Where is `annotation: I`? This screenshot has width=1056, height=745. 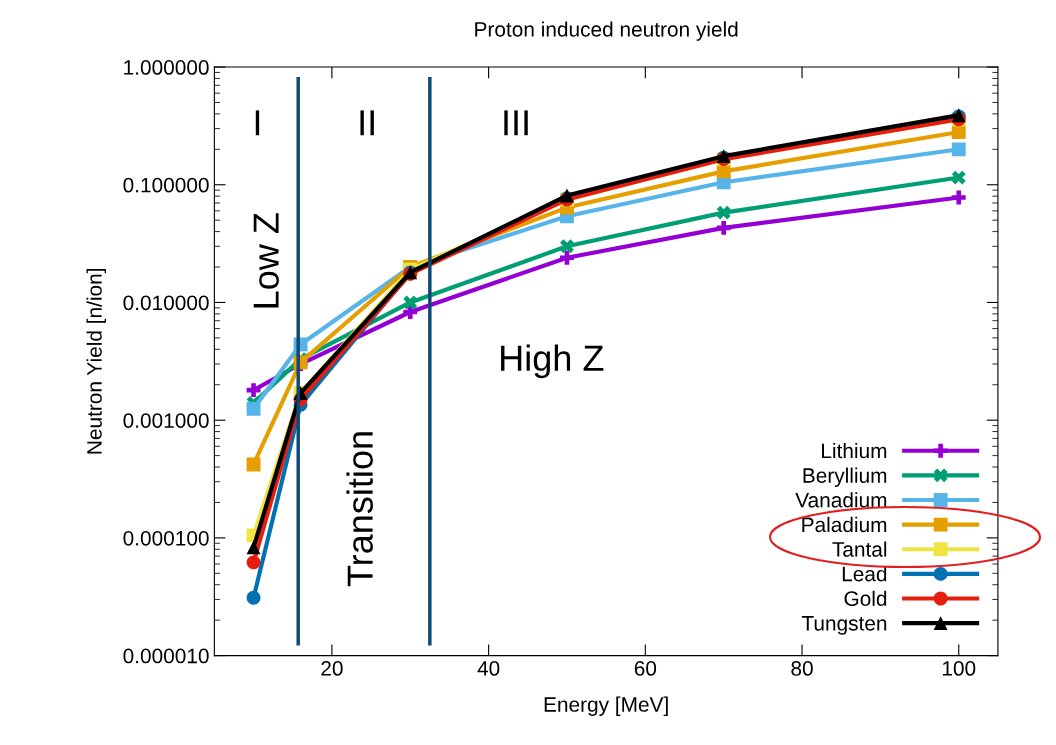 annotation: I is located at coordinates (257, 123).